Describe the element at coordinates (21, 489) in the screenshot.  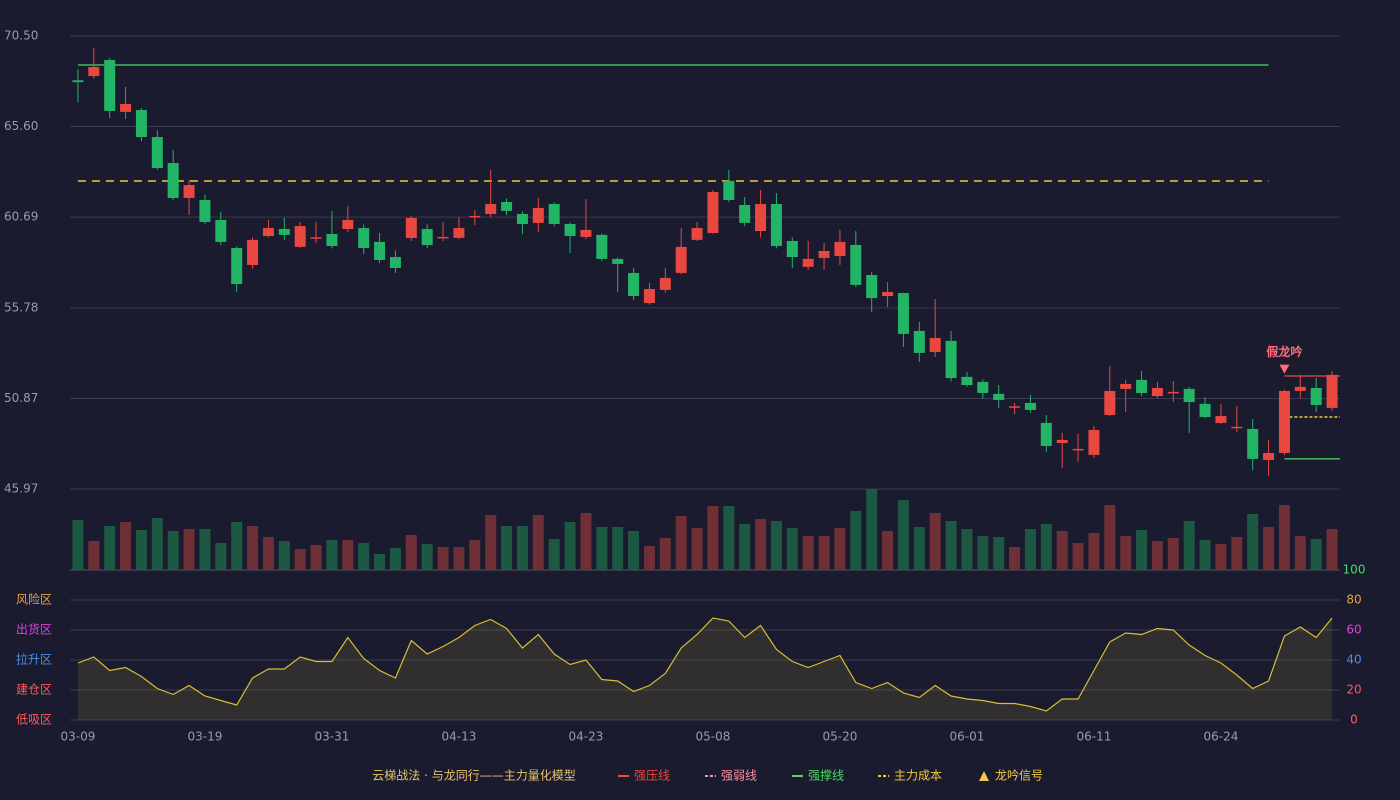
I see `y-tick-label: 45.97` at that location.